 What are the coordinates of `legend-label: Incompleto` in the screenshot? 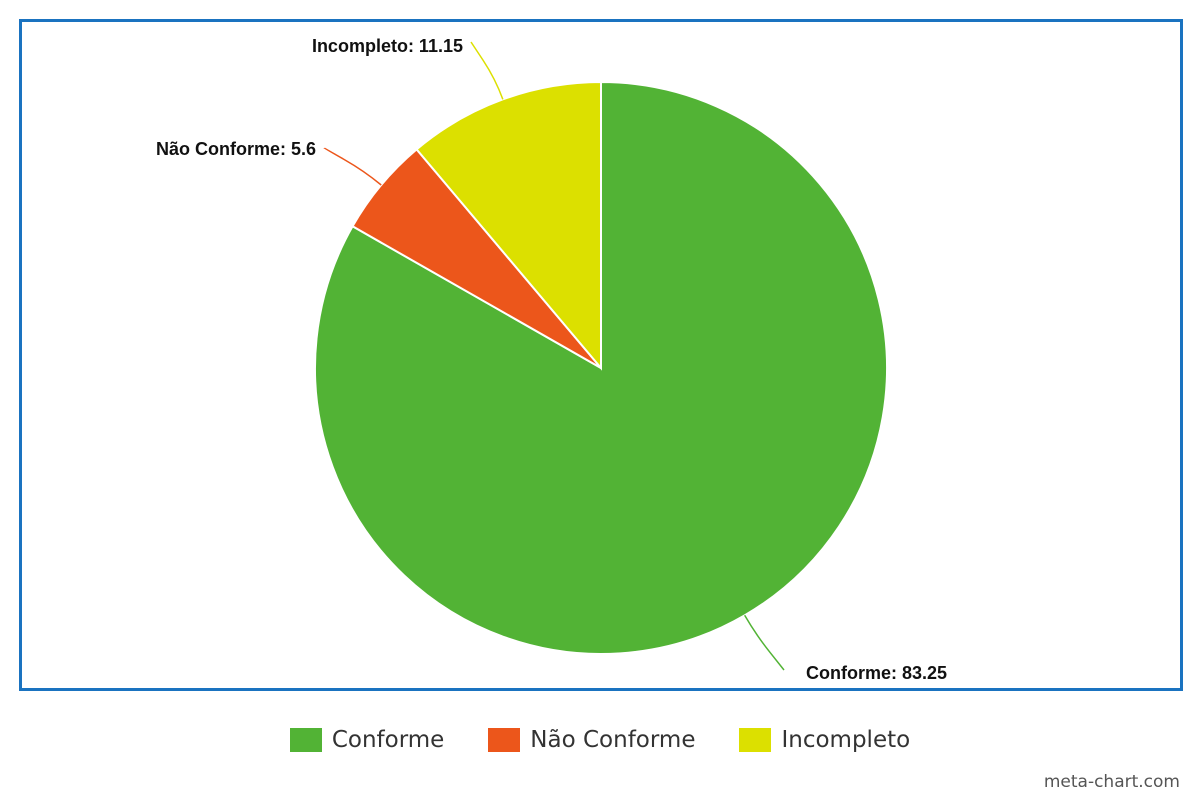 It's located at (846, 740).